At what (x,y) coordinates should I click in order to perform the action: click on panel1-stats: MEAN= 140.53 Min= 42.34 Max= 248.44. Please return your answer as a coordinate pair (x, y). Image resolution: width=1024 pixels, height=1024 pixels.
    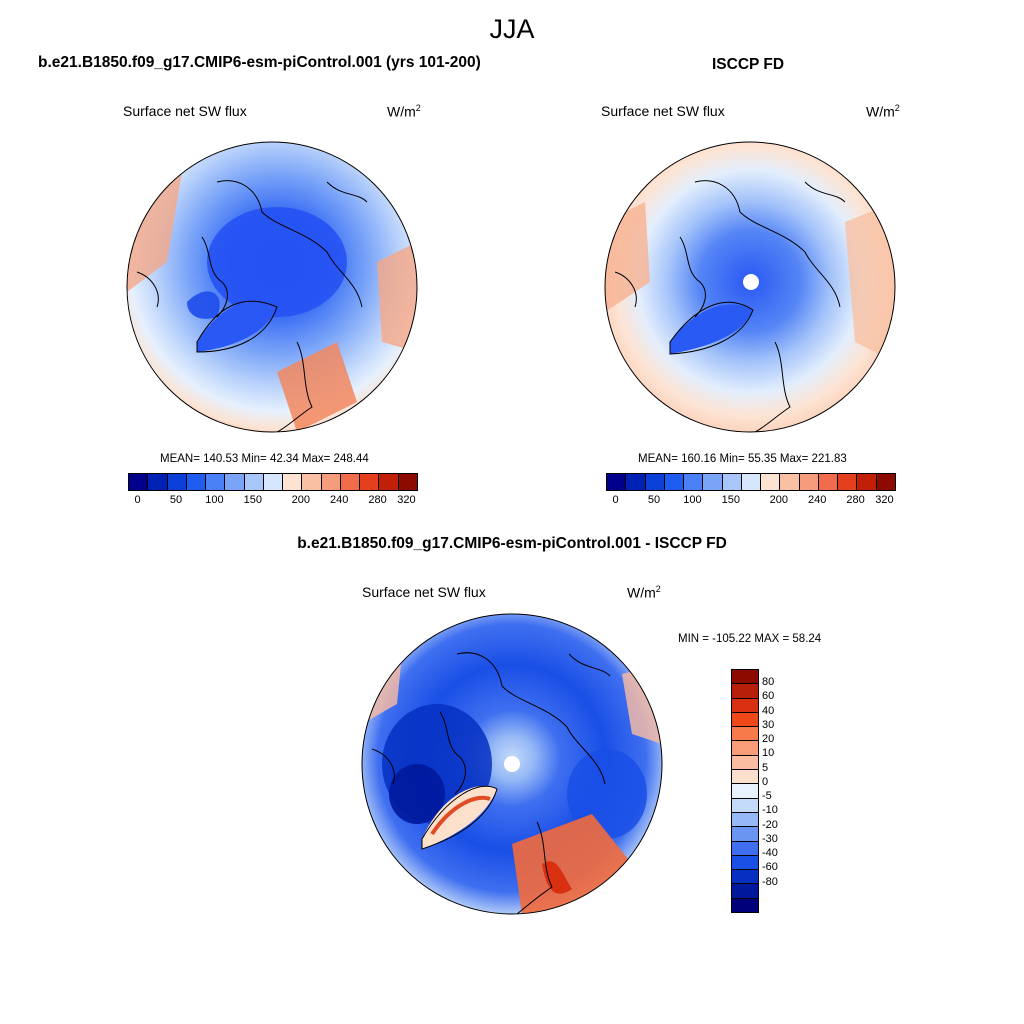
    Looking at the image, I should click on (264, 459).